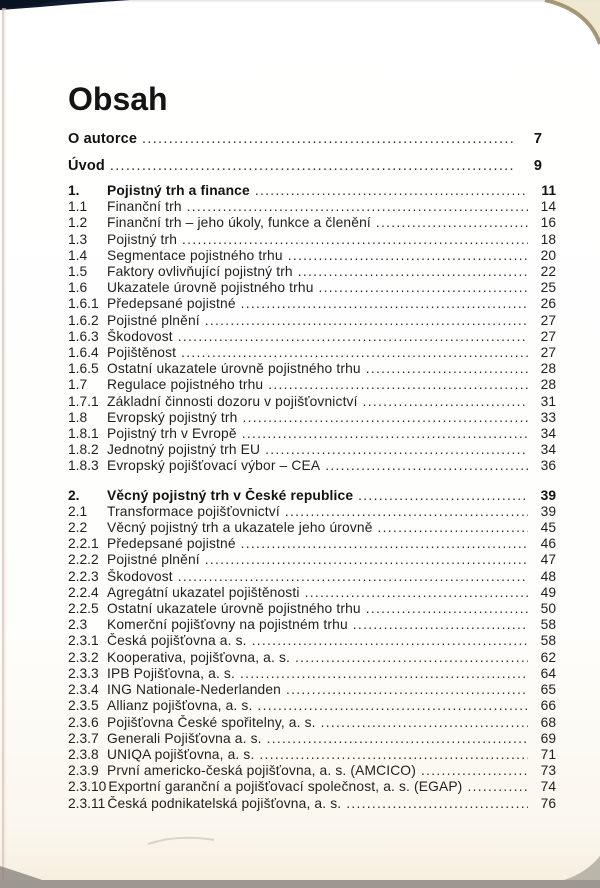 The image size is (600, 888). I want to click on toc-entry-page: 65, so click(548, 690).